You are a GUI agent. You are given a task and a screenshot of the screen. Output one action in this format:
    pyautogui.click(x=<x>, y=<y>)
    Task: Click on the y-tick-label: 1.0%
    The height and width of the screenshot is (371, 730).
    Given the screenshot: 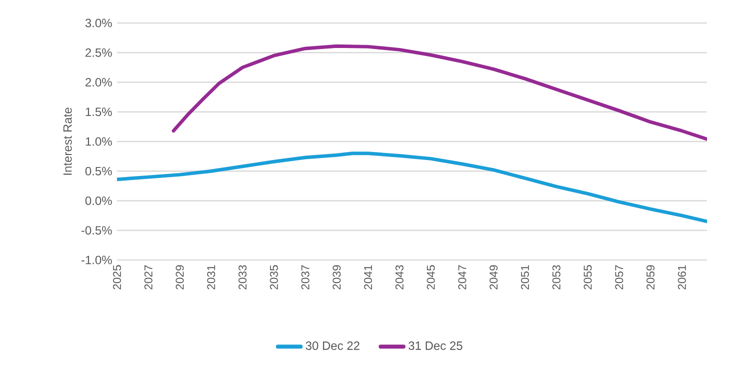 What is the action you would take?
    pyautogui.click(x=99, y=141)
    